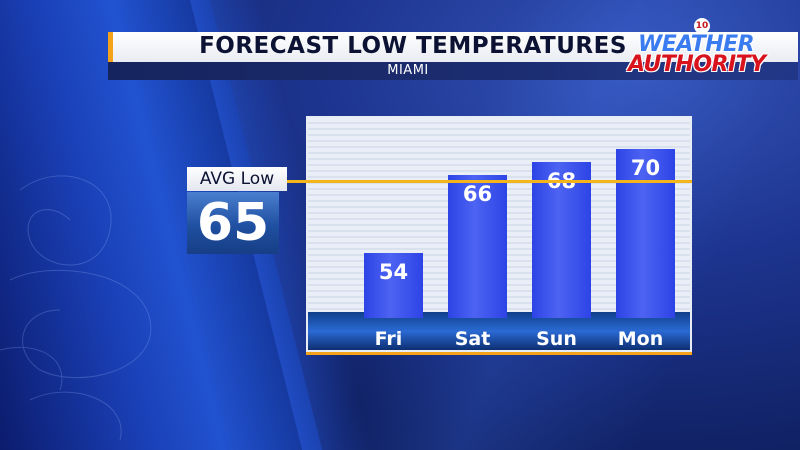 The height and width of the screenshot is (450, 800). I want to click on data-label-sat: 66, so click(477, 194).